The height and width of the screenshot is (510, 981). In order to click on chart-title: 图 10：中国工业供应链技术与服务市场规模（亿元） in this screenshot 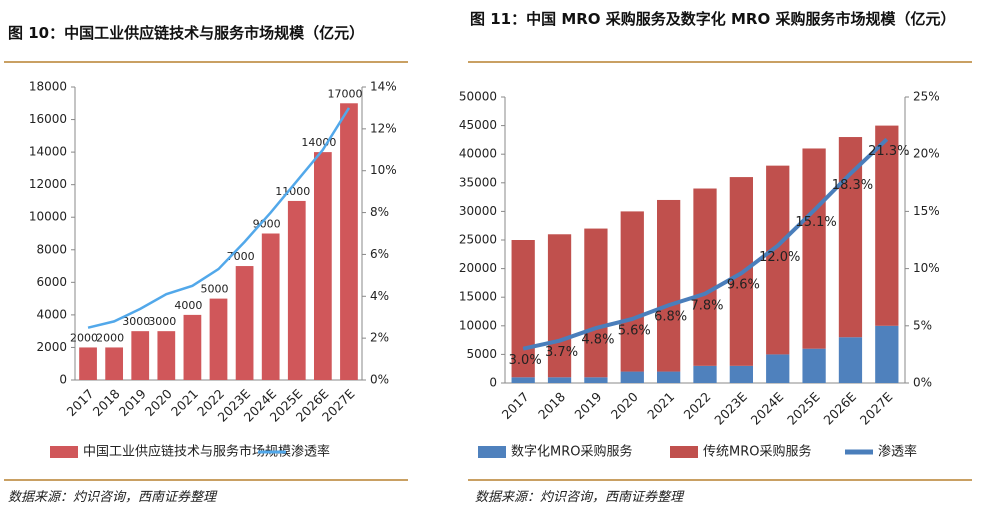, I will do `click(186, 33)`.